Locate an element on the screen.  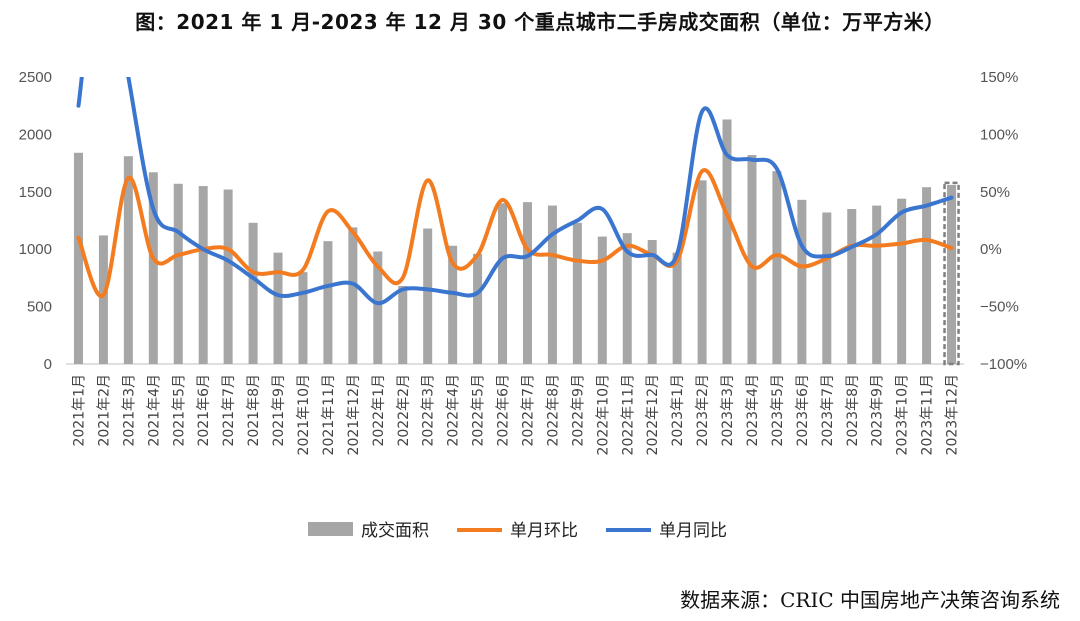
x-tick-label: 2022年4月 is located at coordinates (454, 410).